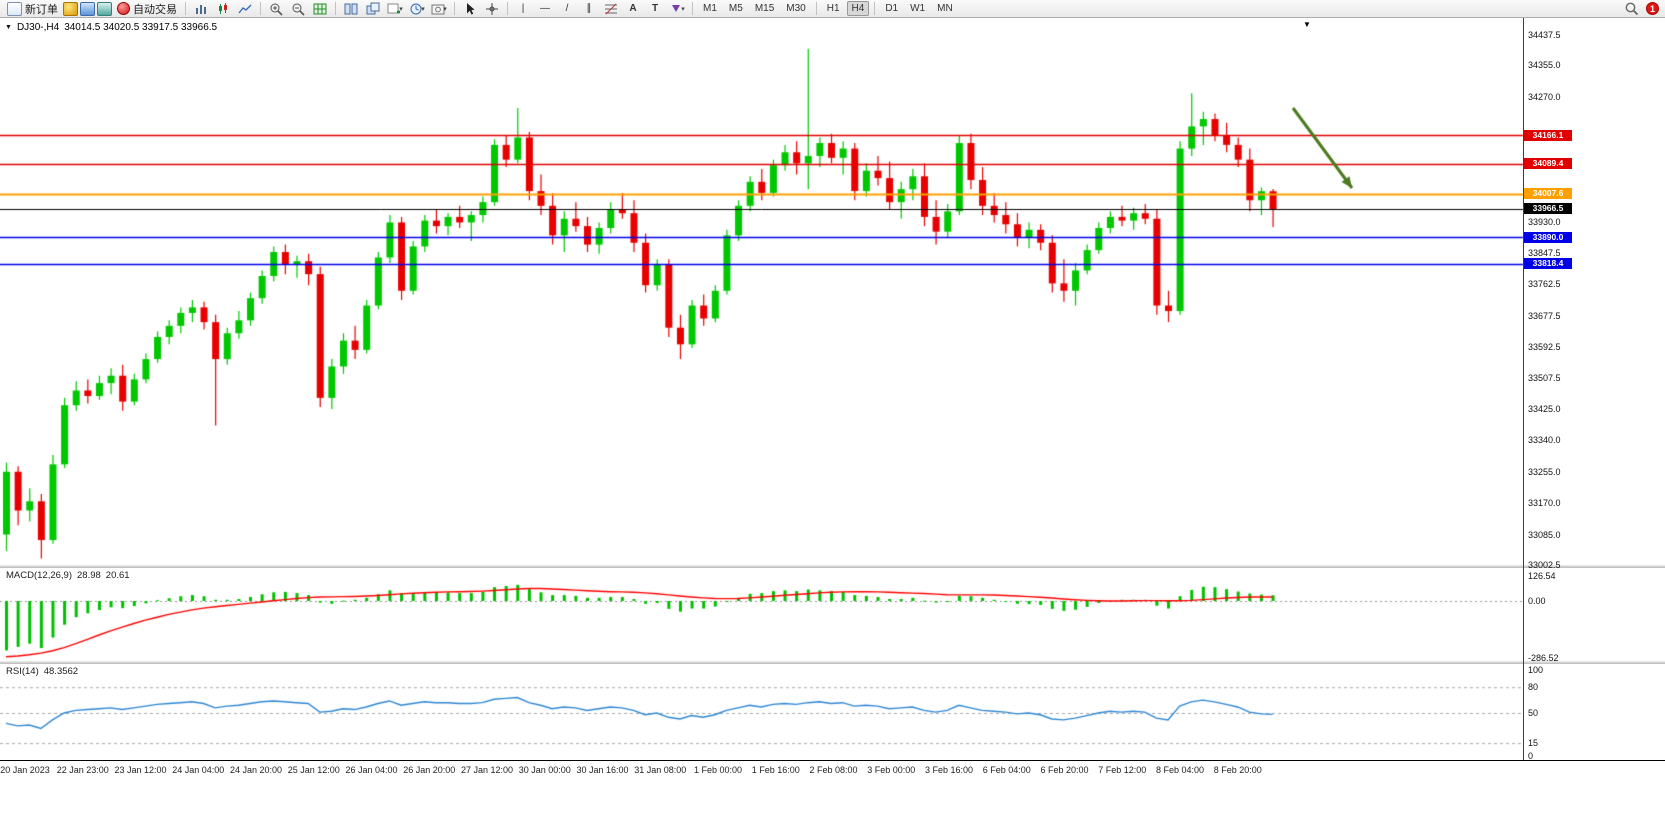  What do you see at coordinates (22, 671) in the screenshot?
I see `rsi-name: RSI(14)` at bounding box center [22, 671].